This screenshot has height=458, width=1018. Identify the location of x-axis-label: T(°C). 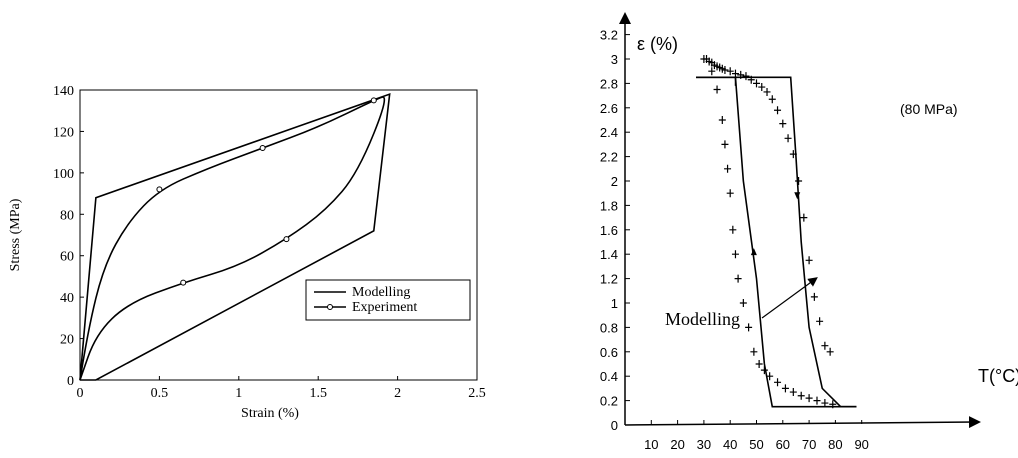
(998, 376).